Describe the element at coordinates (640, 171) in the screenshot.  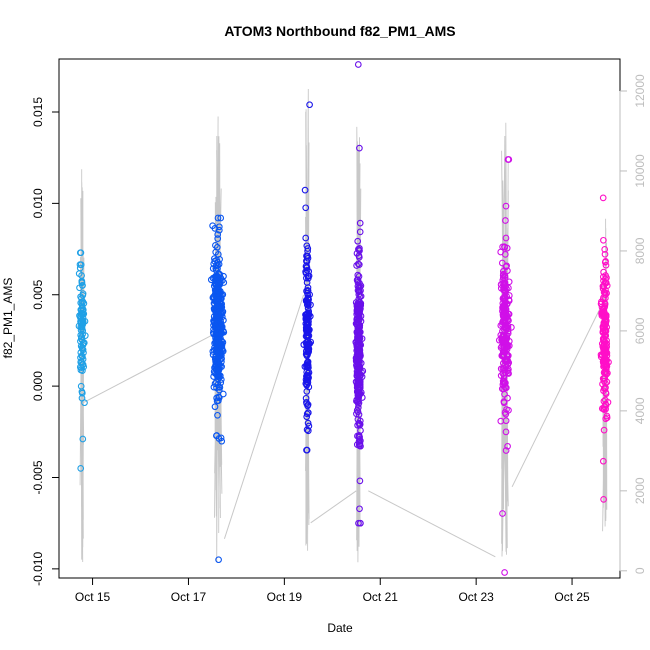
I see `y2-tick-label: 10000` at that location.